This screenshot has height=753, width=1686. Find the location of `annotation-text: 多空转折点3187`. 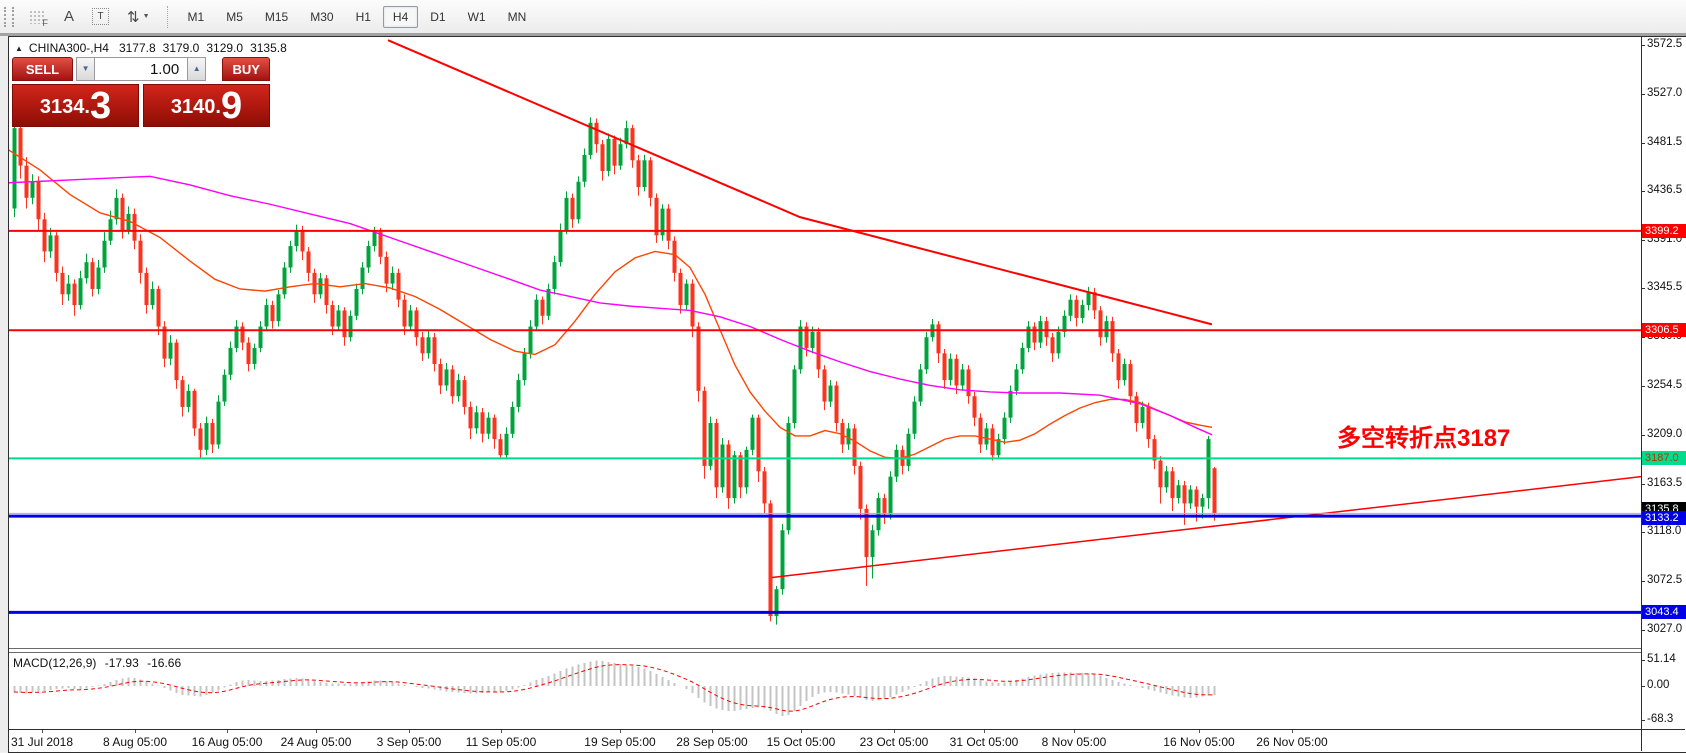

annotation-text: 多空转折点3187 is located at coordinates (1424, 438).